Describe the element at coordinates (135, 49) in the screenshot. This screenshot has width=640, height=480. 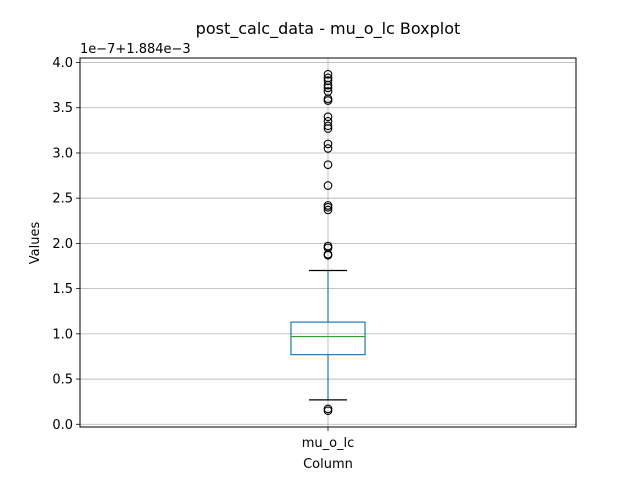
I see `offset-label: 1e−7+1.884e−3` at that location.